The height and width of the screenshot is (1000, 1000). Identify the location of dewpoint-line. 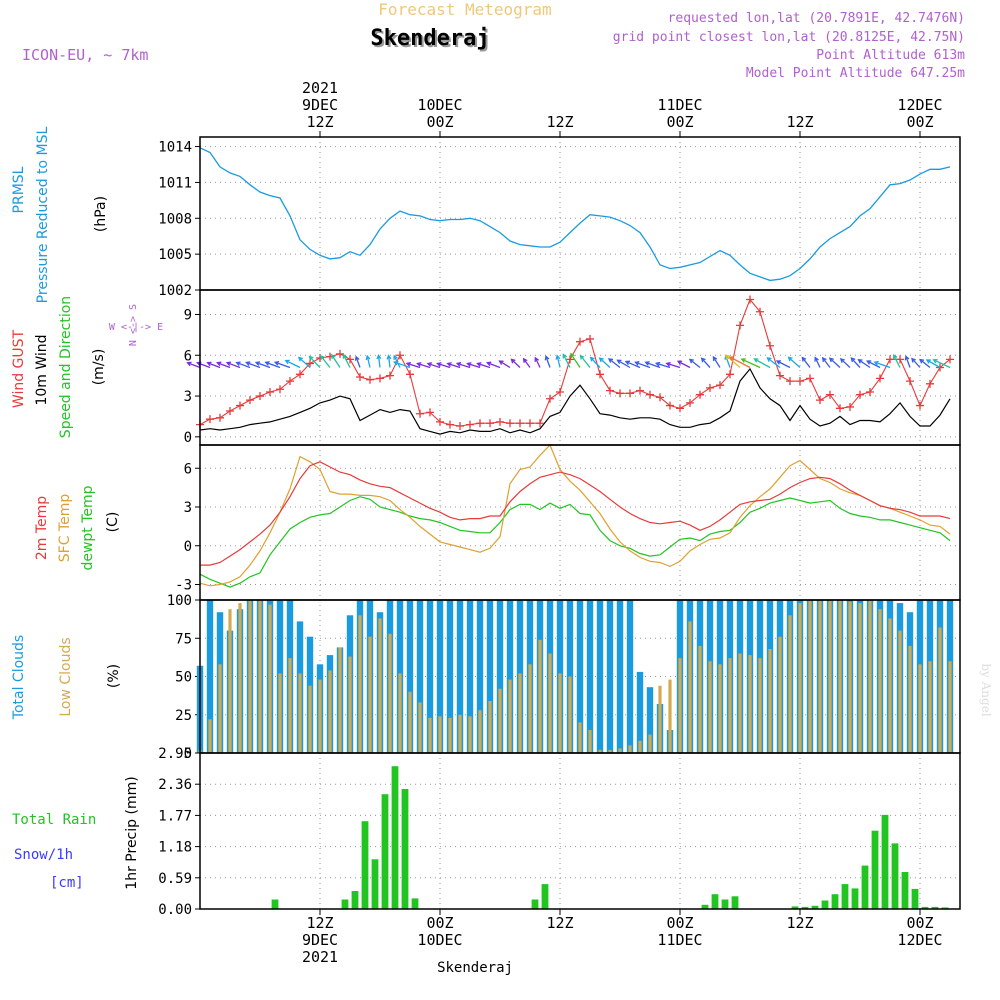
(575, 542).